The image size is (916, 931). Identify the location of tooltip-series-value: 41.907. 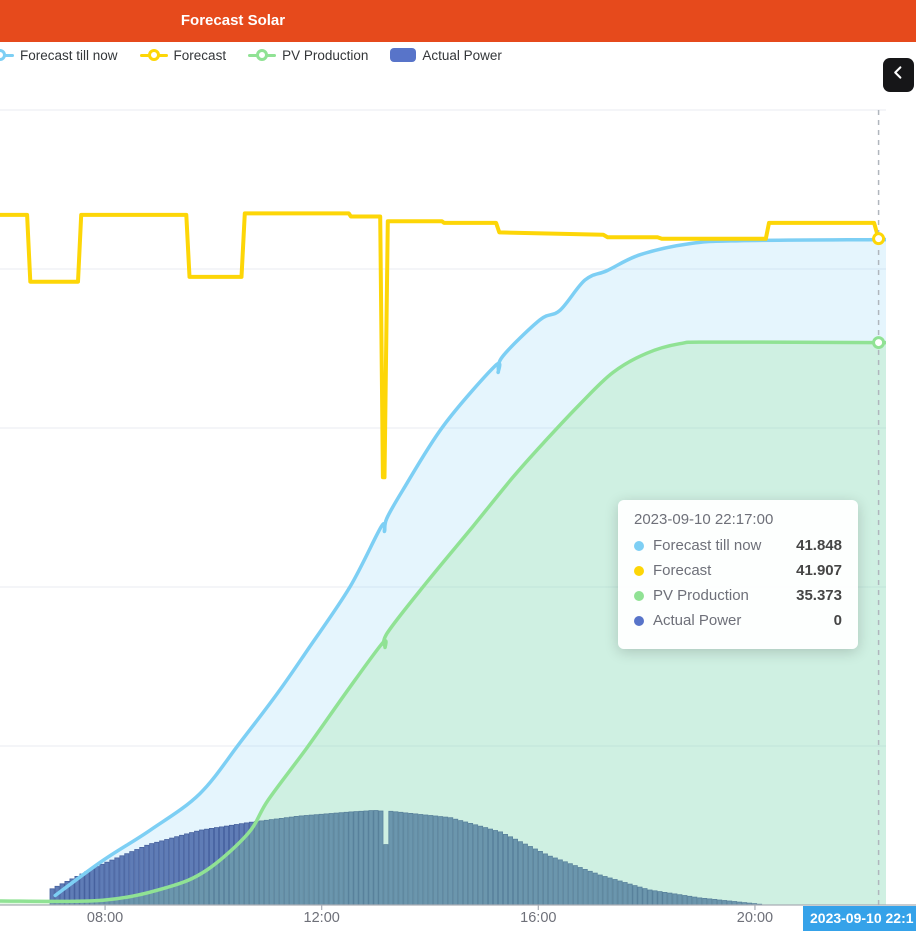
(819, 570).